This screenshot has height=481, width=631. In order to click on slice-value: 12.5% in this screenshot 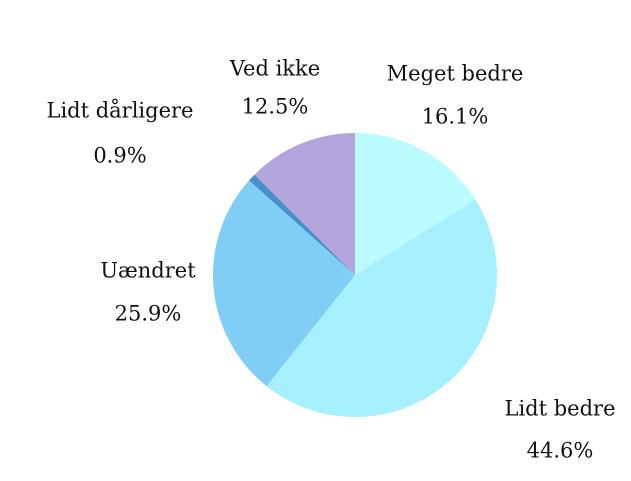, I will do `click(275, 107)`.